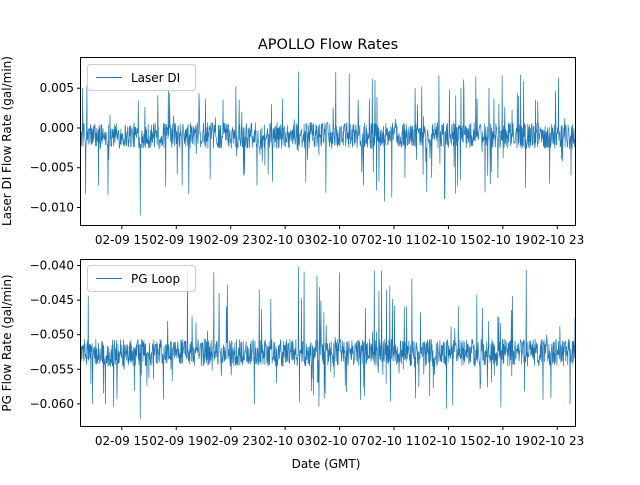 This screenshot has width=640, height=485. I want to click on y-tick-label: 0.005, so click(57, 88).